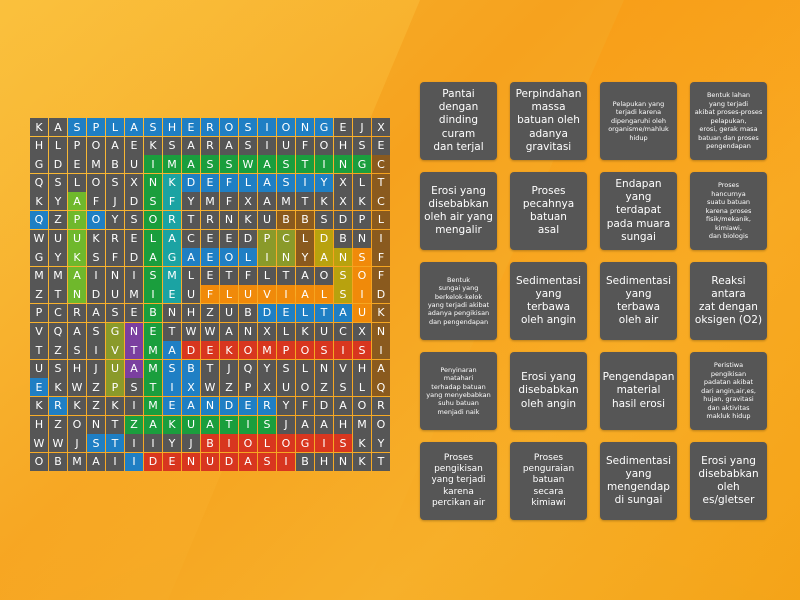 The image size is (800, 600). What do you see at coordinates (39, 182) in the screenshot?
I see `grid-cell: Q` at bounding box center [39, 182].